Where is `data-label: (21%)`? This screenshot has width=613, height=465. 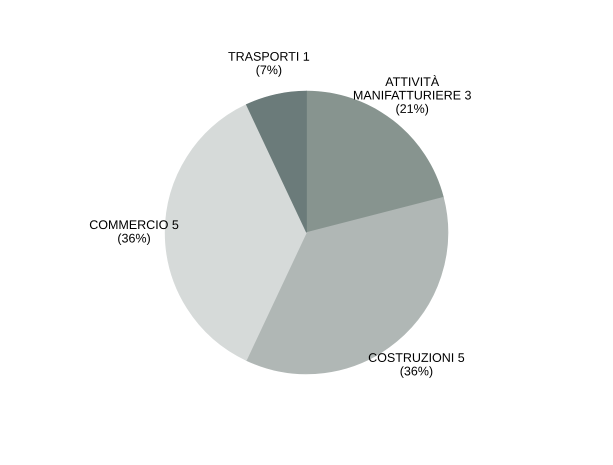
data-label: (21%) is located at coordinates (412, 110).